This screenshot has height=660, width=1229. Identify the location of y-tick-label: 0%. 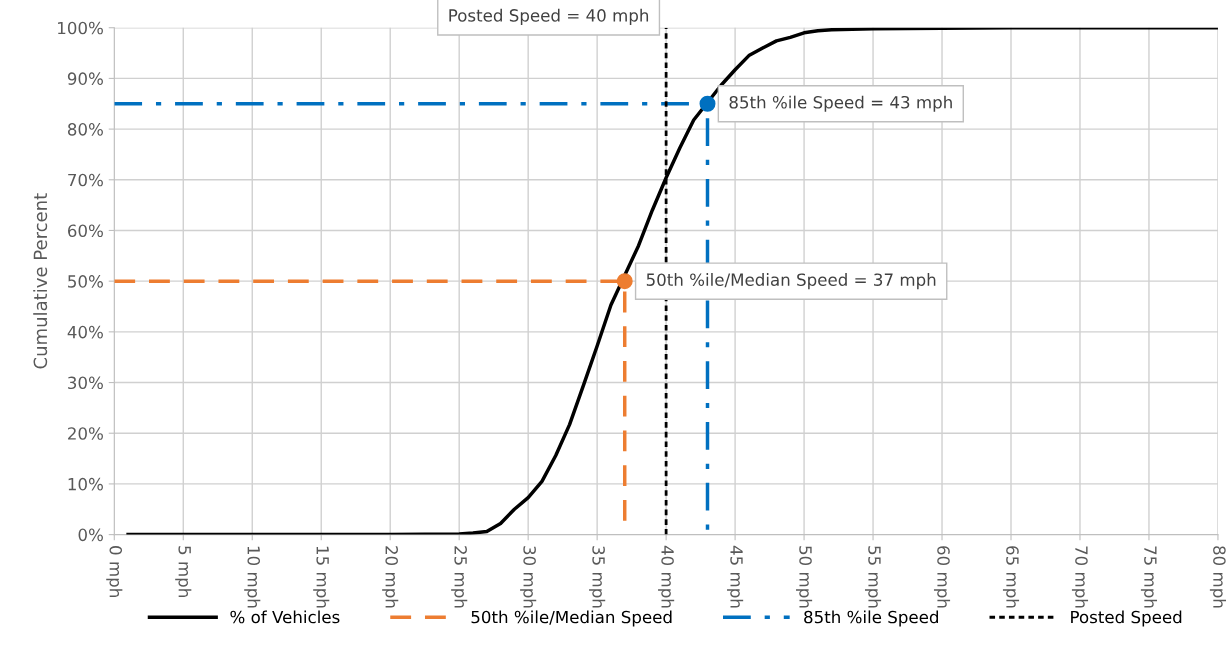
(90, 535).